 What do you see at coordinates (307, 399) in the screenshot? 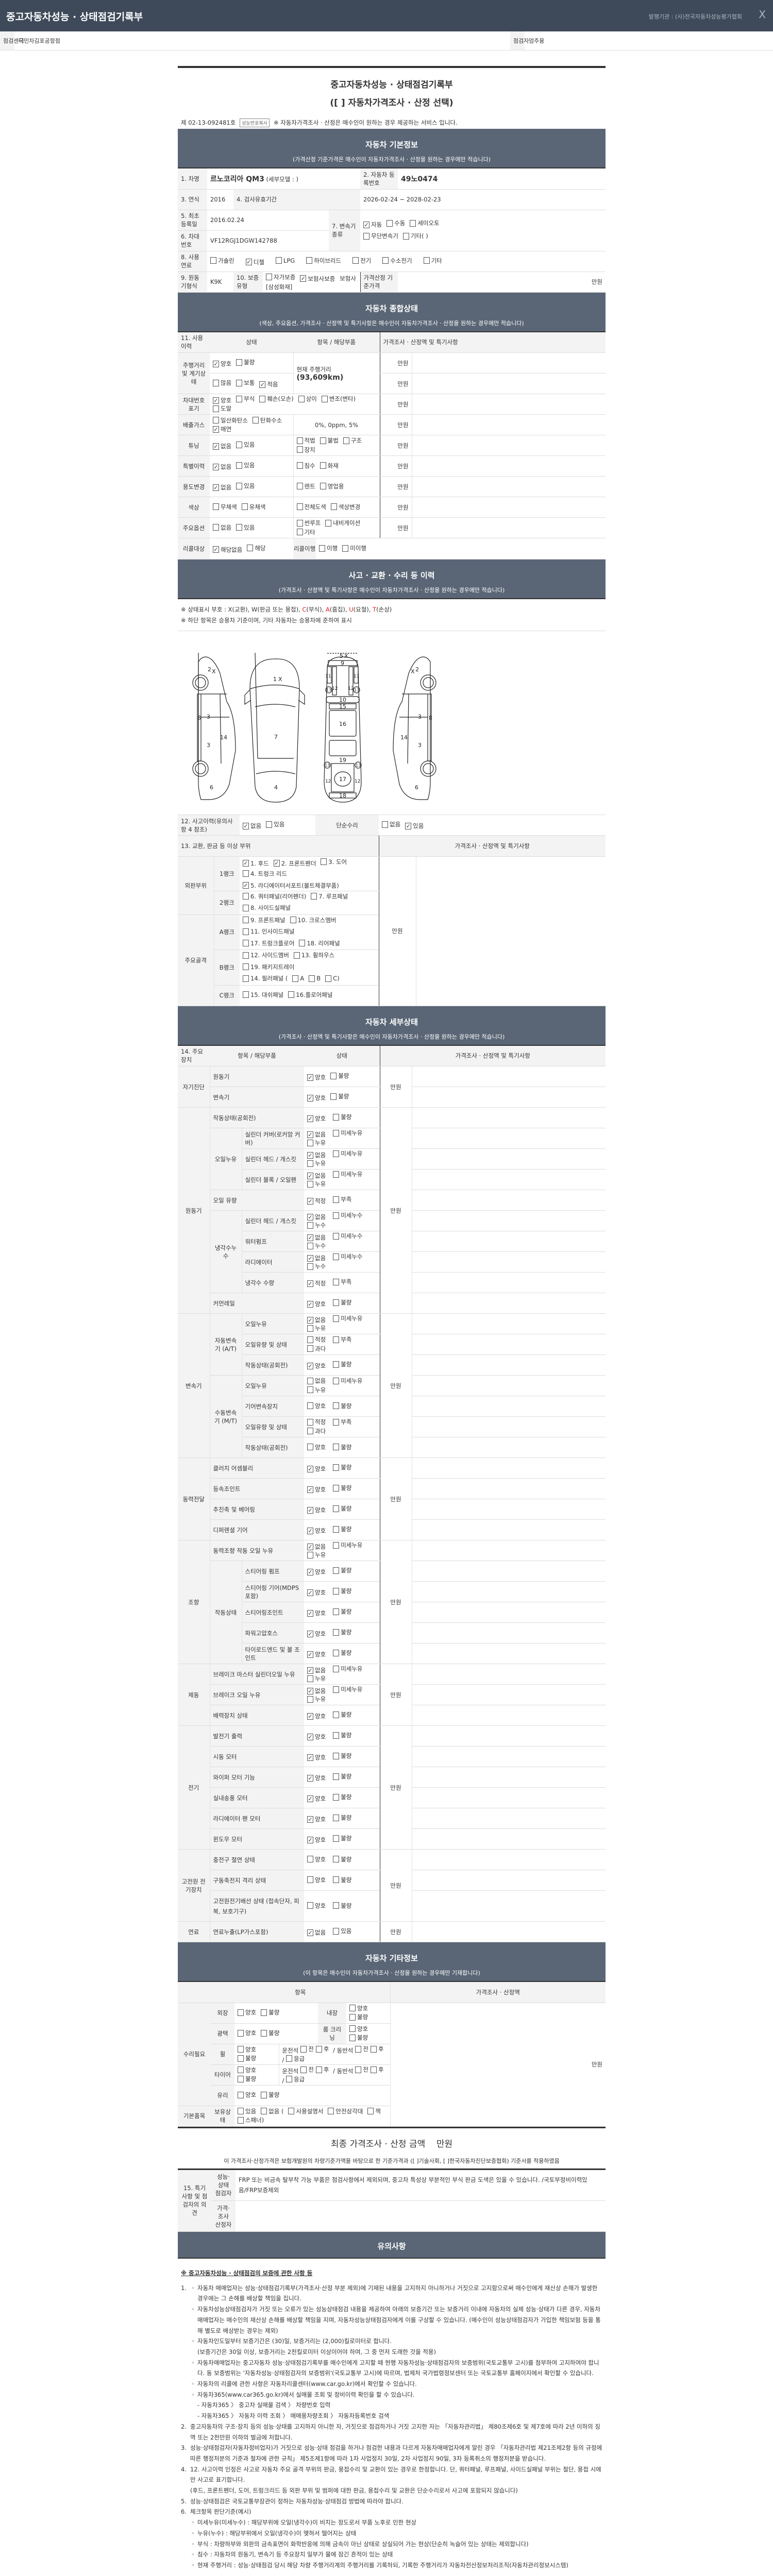
I see `checkbox-option: 상이` at bounding box center [307, 399].